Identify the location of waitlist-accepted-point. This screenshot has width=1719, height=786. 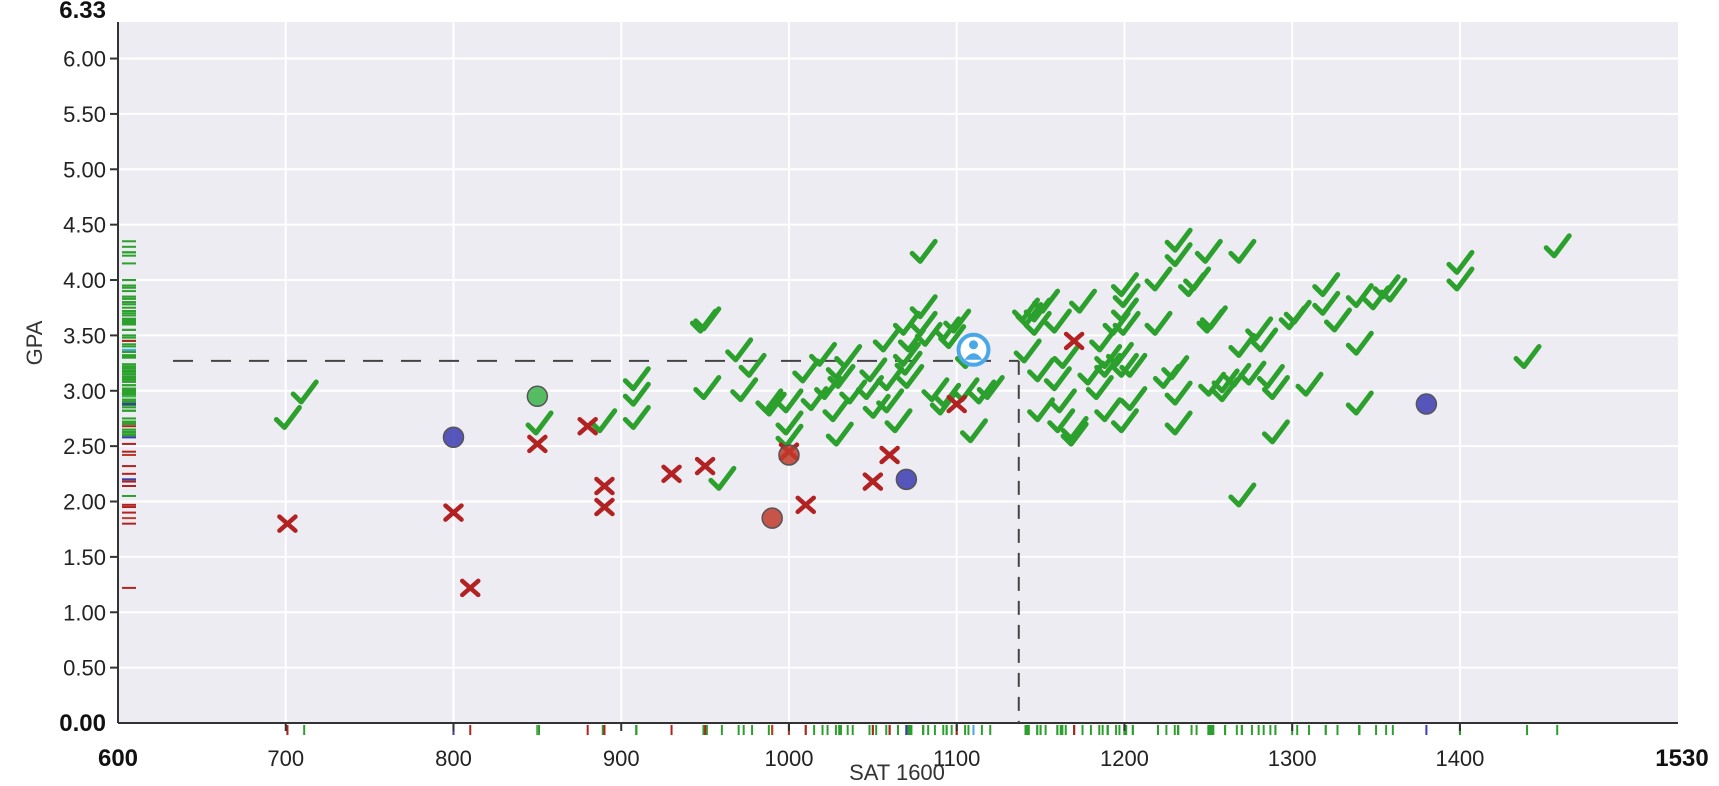
(537, 396).